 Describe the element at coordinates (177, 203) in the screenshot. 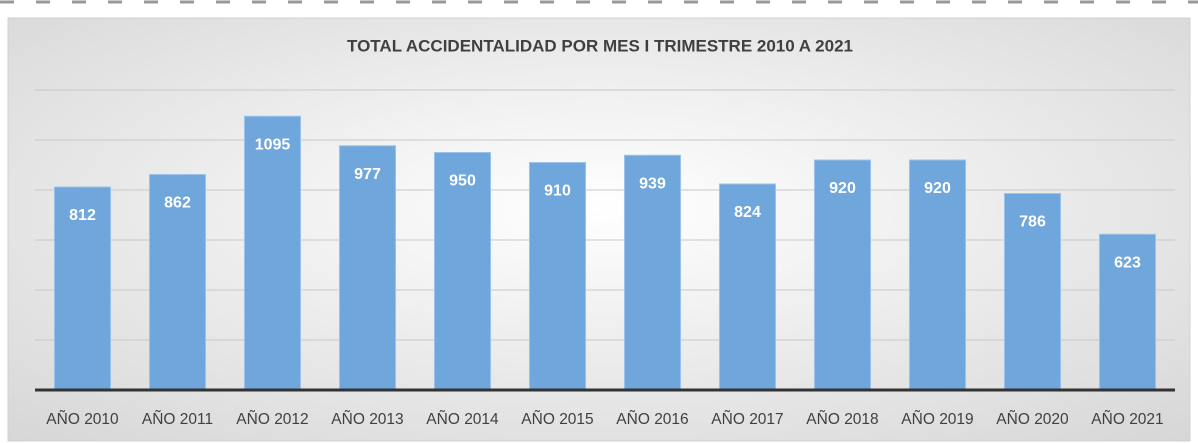

I see `value-label: 862` at that location.